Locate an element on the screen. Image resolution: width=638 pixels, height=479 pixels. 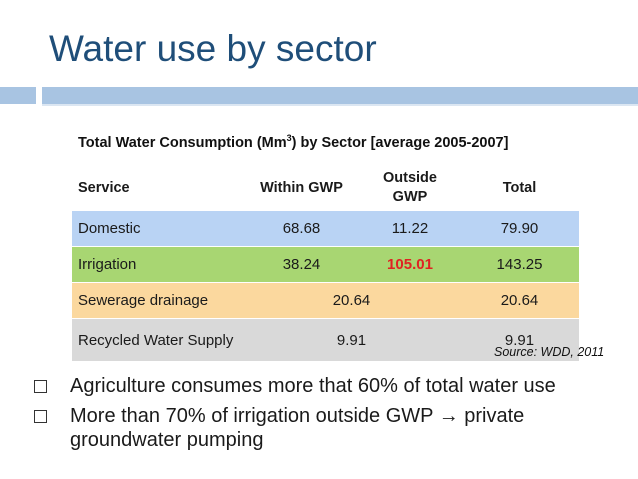
table-caption-end: ) by Sector [average 2005-2007] is located at coordinates (400, 142).